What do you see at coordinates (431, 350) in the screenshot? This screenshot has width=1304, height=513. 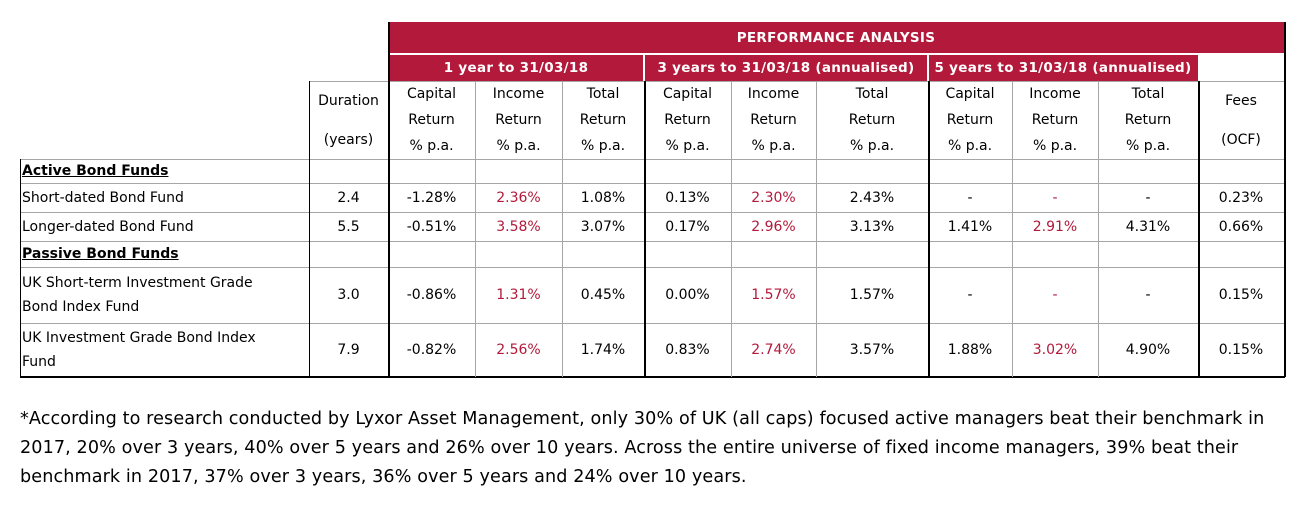 I see `capital-value: -0.82%` at bounding box center [431, 350].